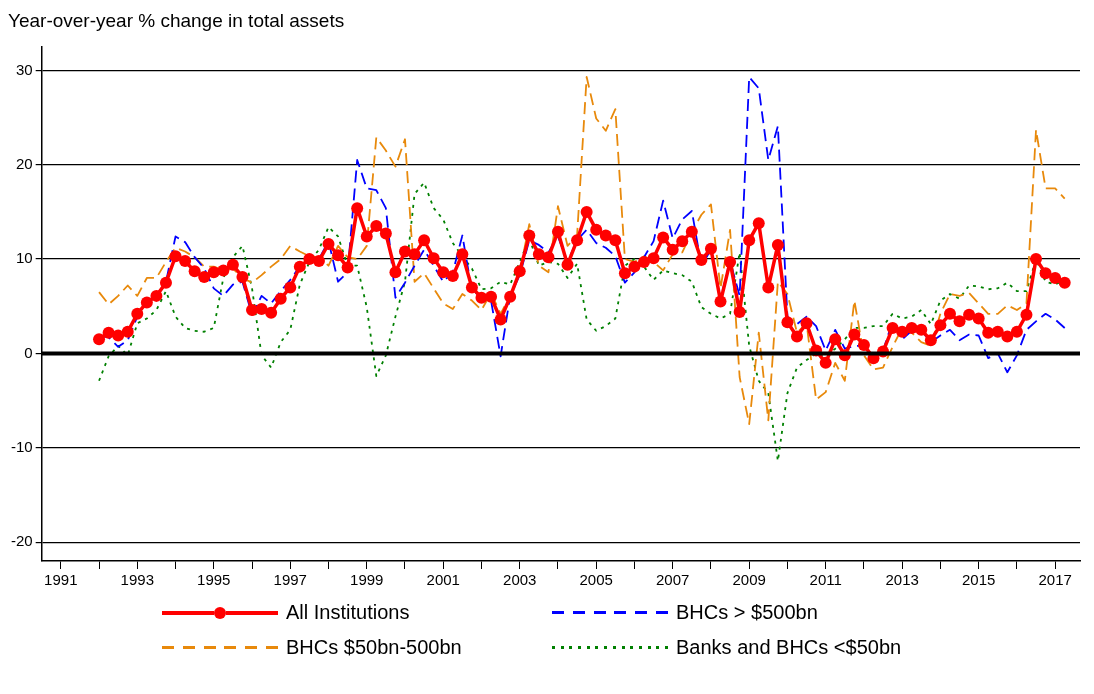  I want to click on x-tick-label: 2011, so click(825, 580).